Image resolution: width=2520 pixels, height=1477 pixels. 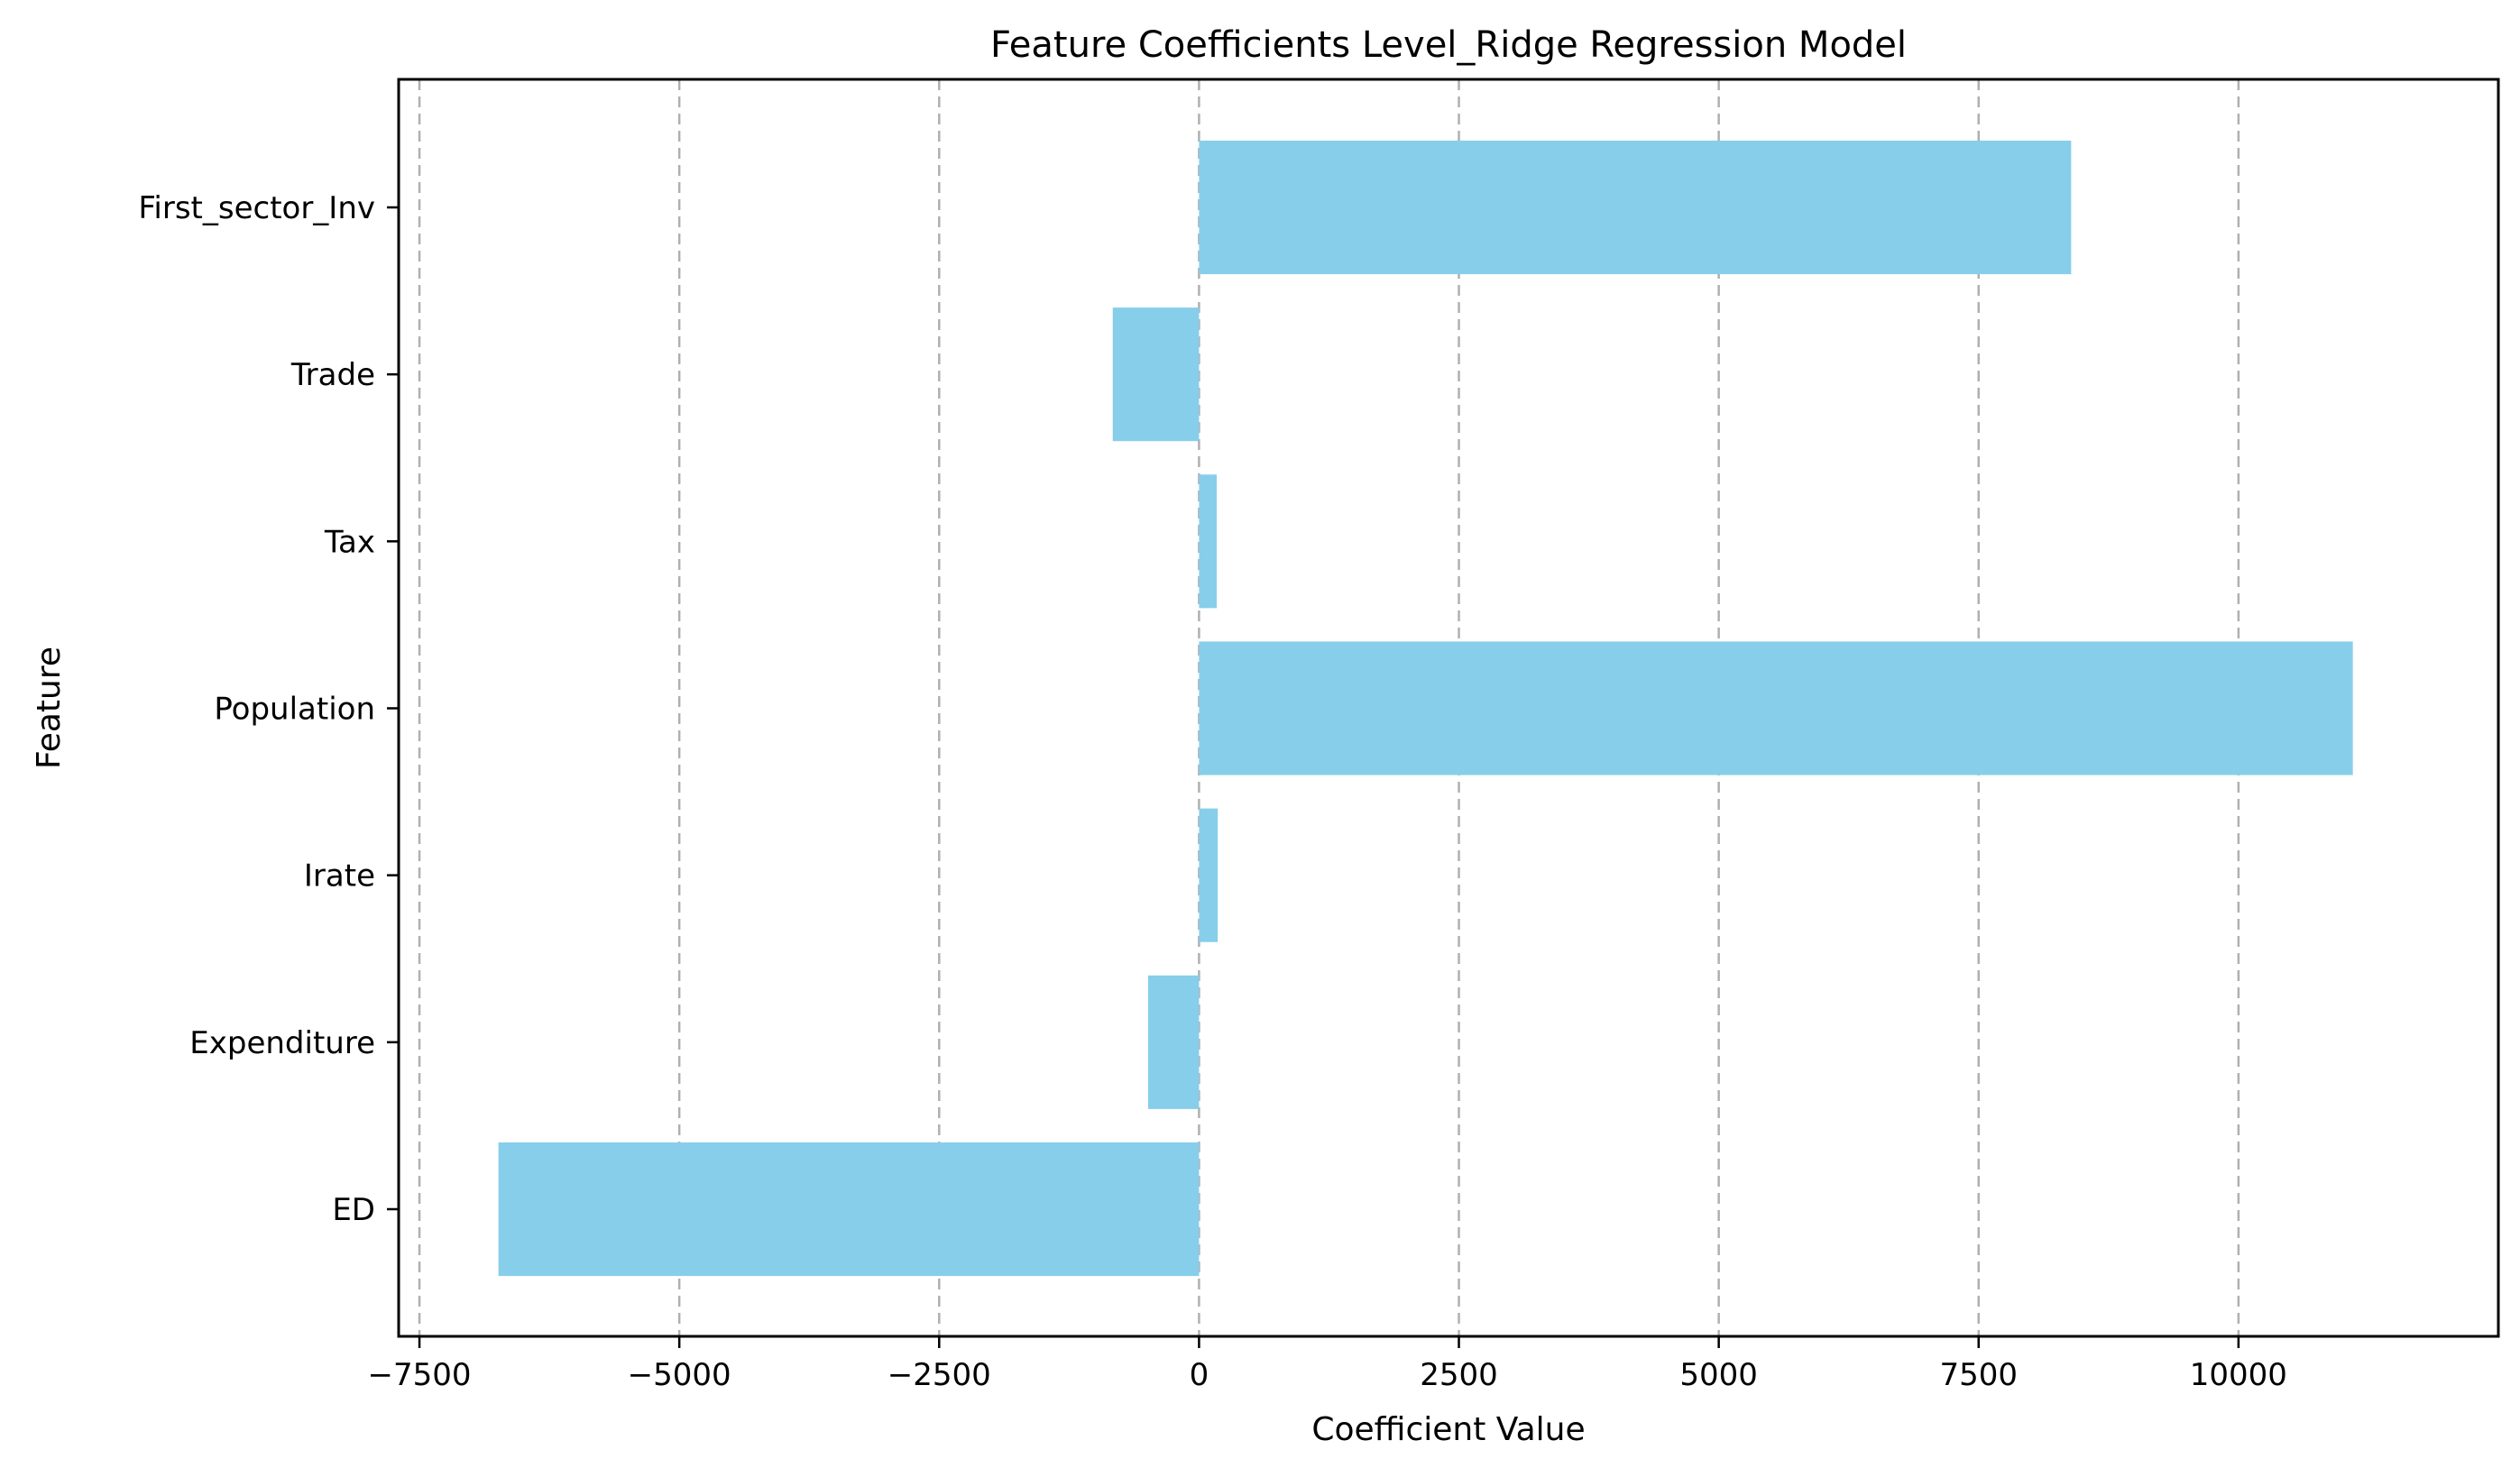 I want to click on x-axis-ticks: −7500 −5000 −2500 0 2500 5000 7500 10000, so click(x=1327, y=1364).